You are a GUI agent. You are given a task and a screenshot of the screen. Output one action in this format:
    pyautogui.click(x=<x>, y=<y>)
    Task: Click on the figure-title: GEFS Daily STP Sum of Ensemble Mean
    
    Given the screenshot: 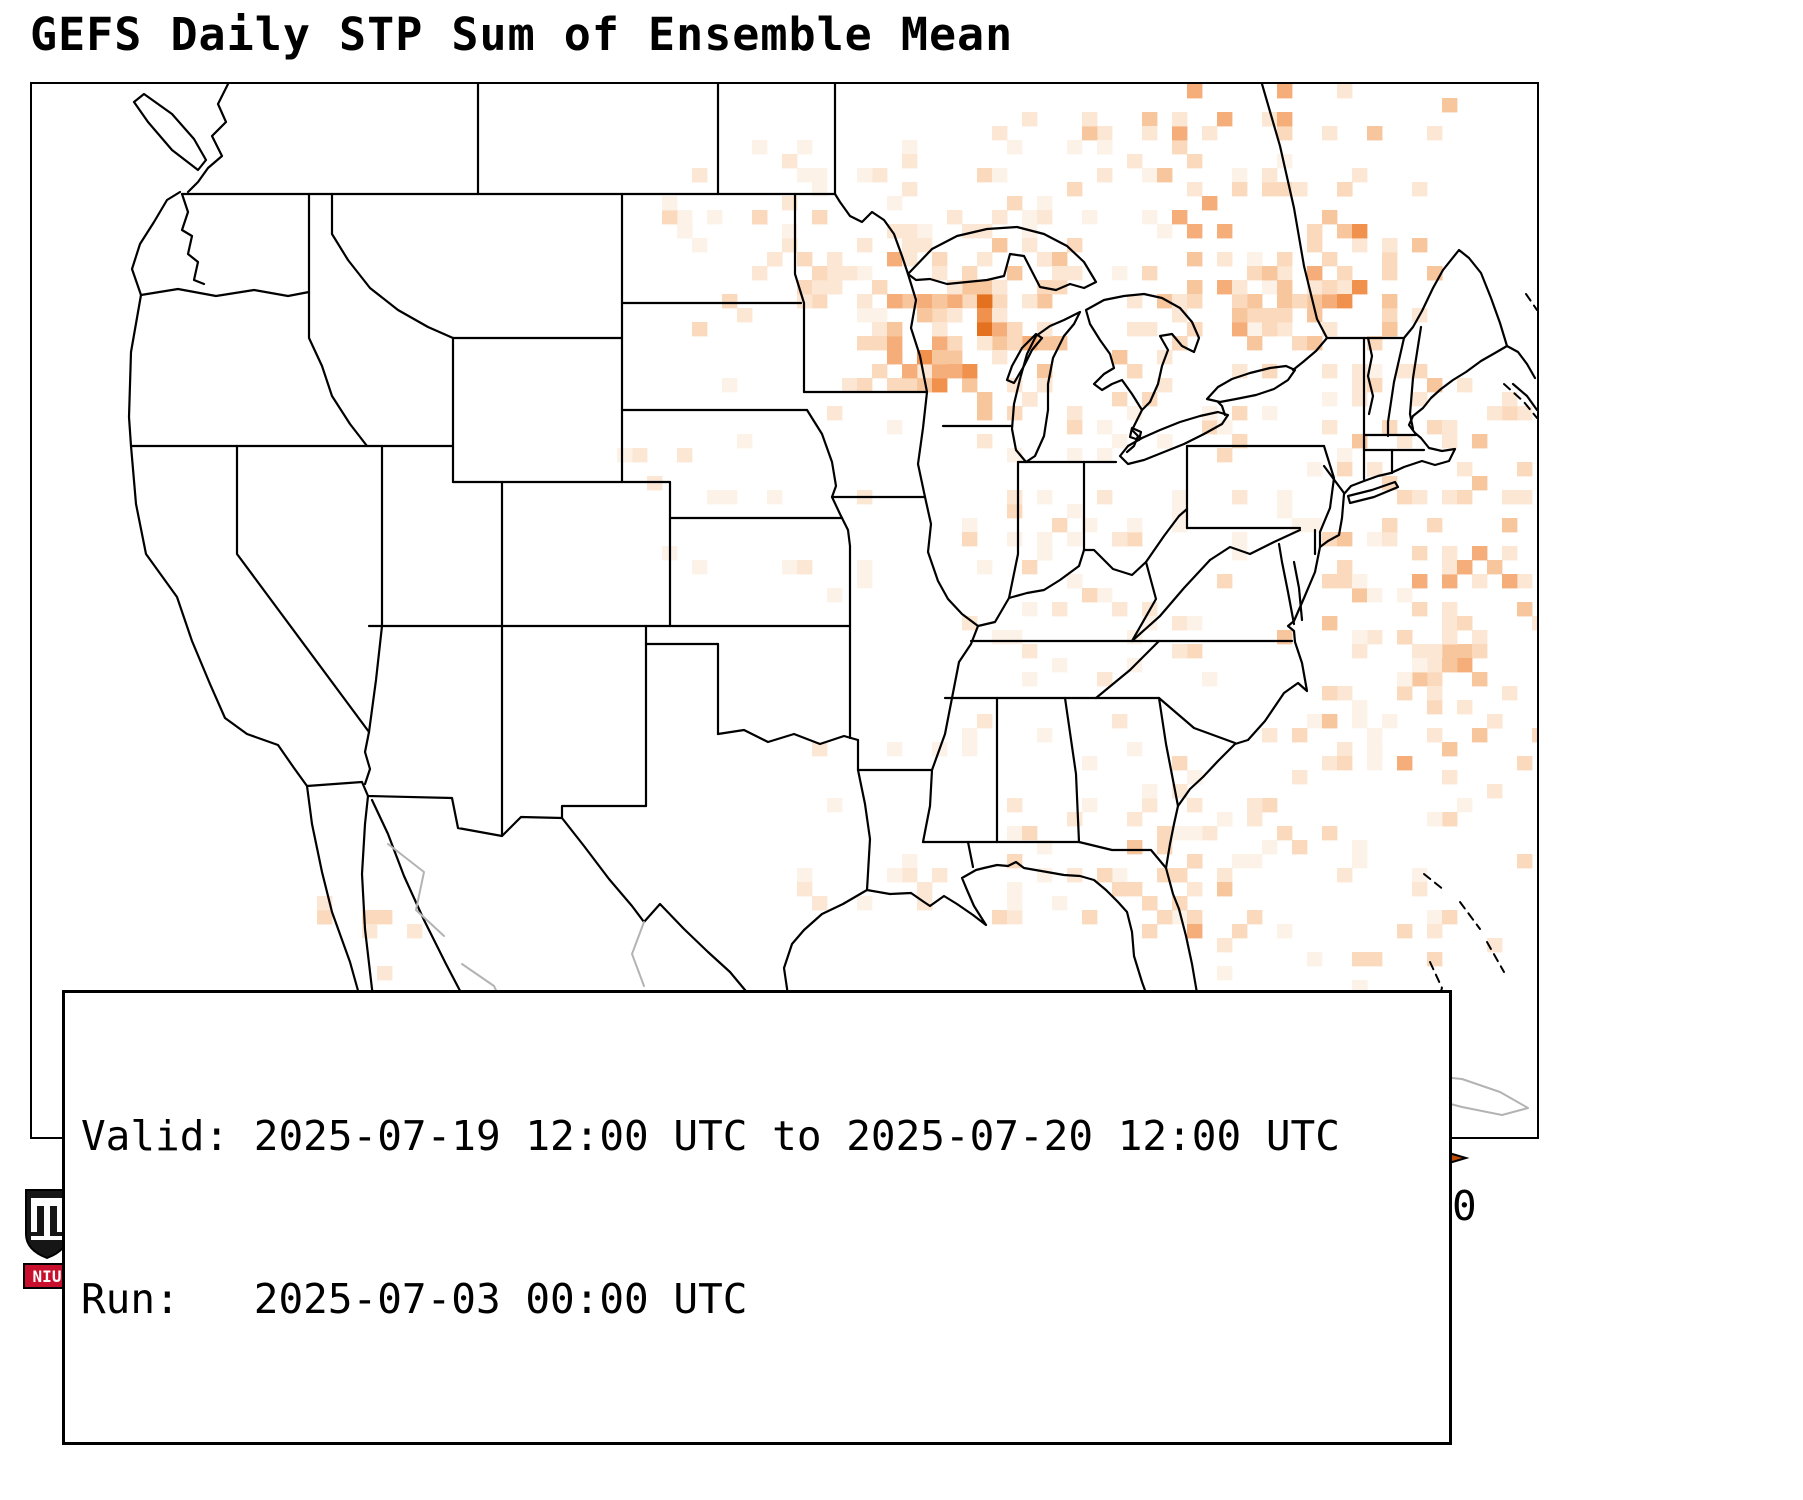 What is the action you would take?
    pyautogui.click(x=522, y=34)
    